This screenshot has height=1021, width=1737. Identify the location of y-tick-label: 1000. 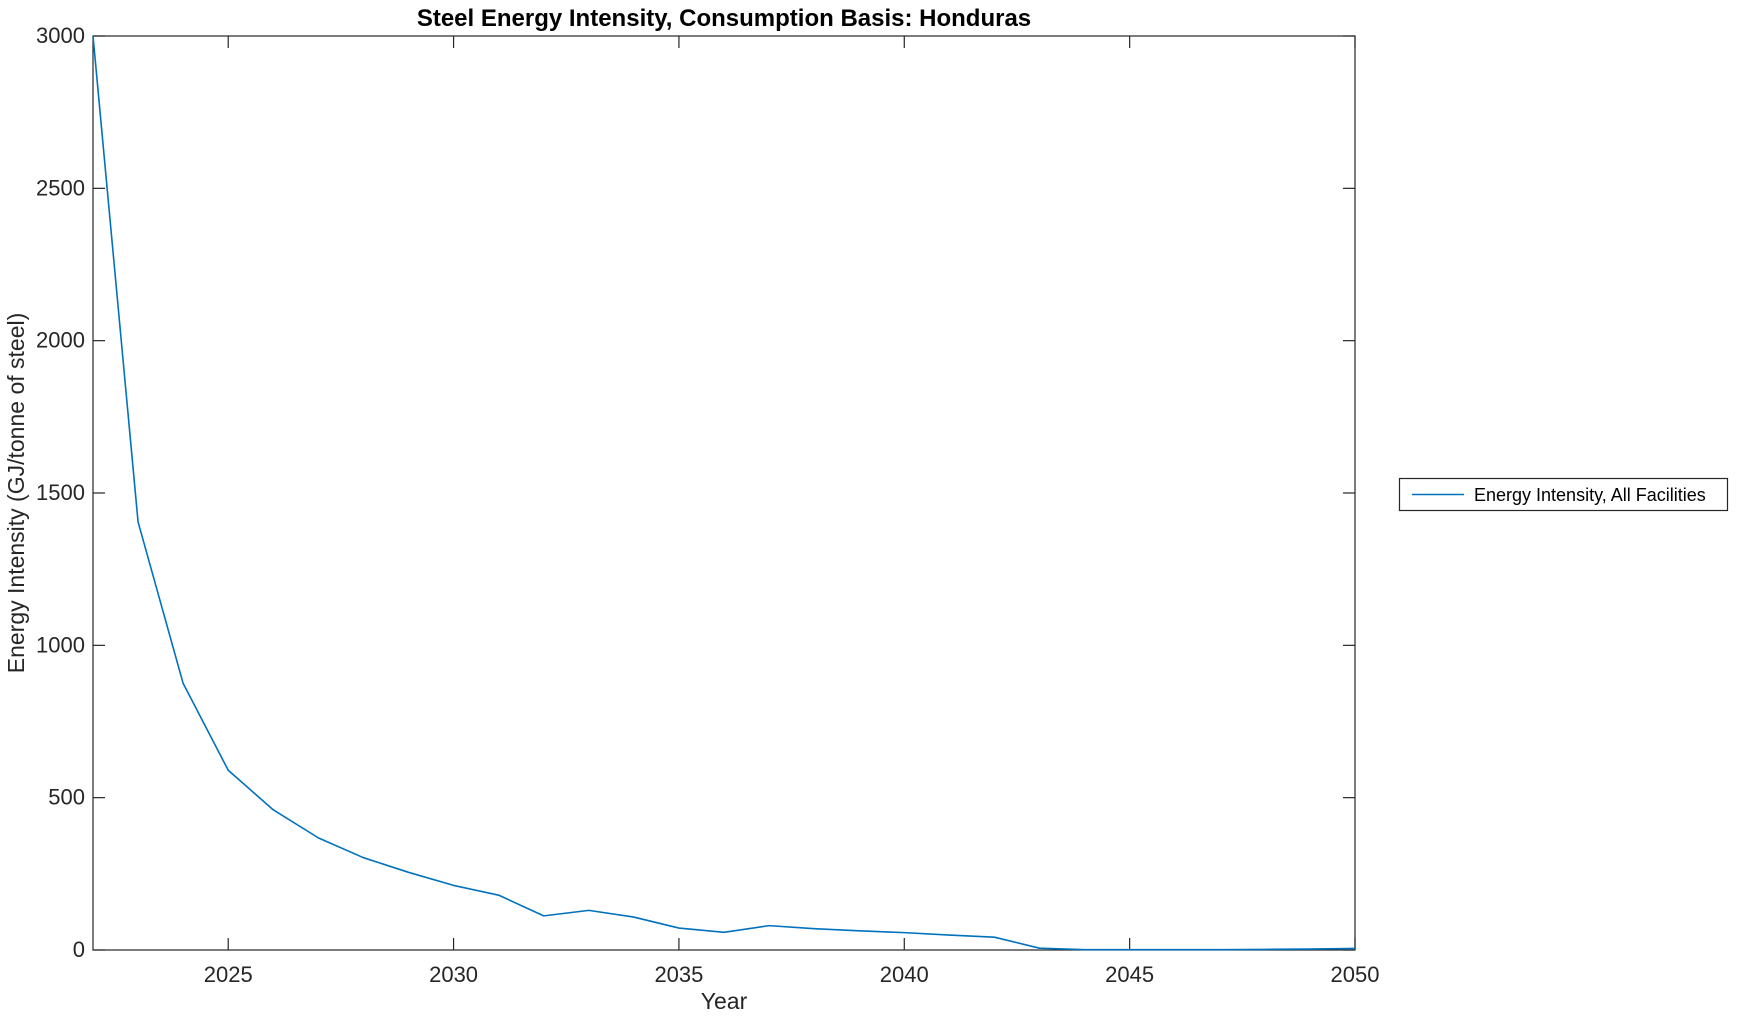
(60, 644).